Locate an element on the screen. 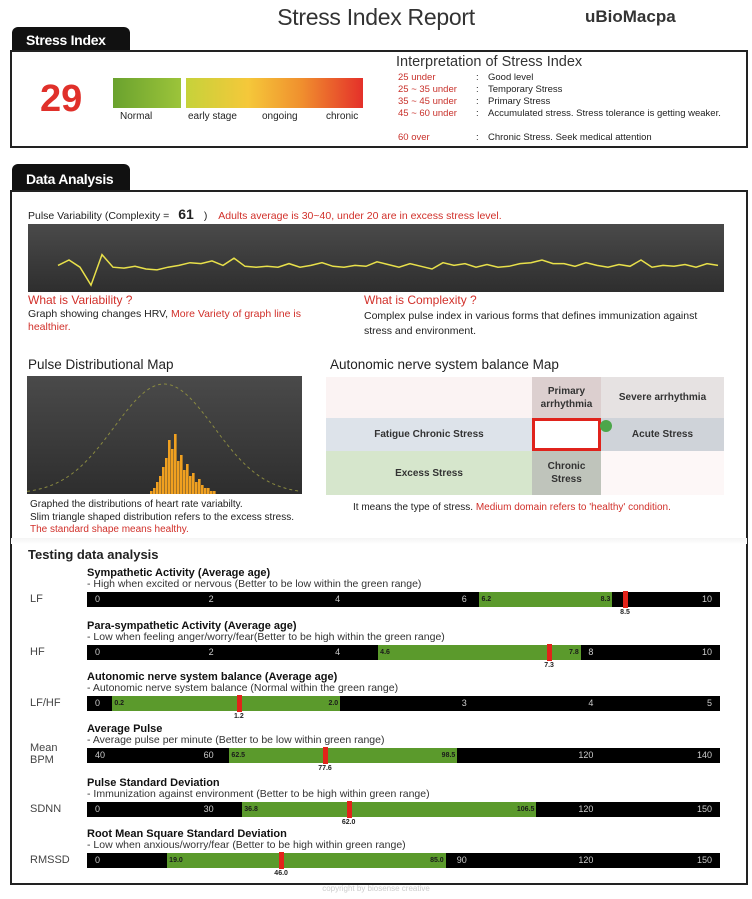 This screenshot has height=899, width=752. complexity-value: 61 is located at coordinates (186, 214).